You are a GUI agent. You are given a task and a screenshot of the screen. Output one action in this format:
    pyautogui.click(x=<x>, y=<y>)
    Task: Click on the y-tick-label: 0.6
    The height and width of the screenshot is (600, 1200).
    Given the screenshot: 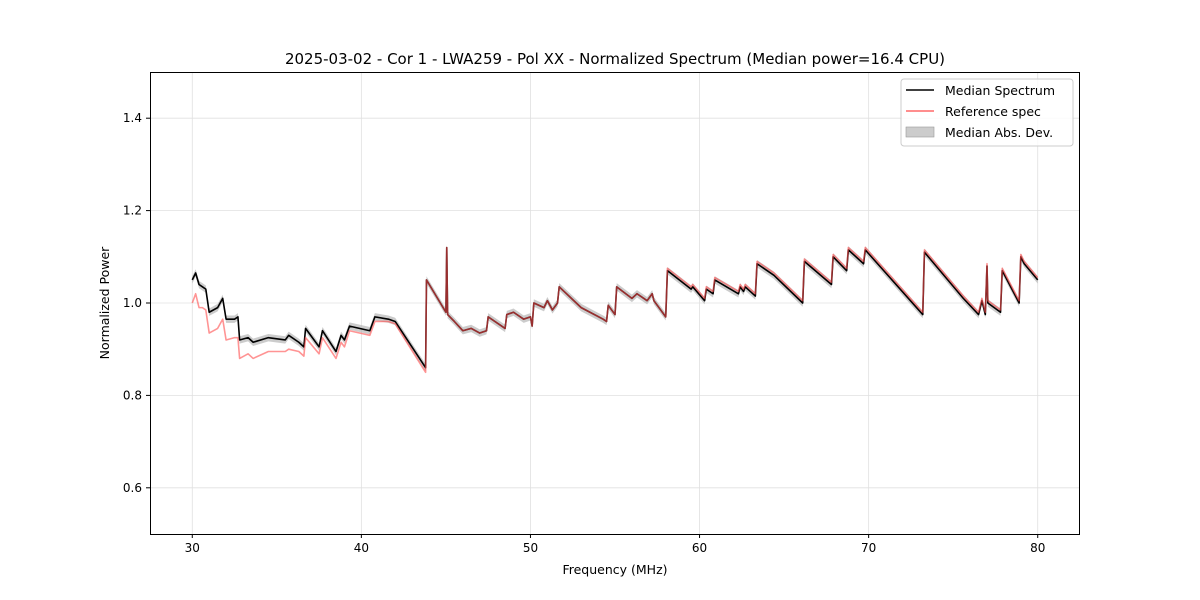 What is the action you would take?
    pyautogui.click(x=132, y=488)
    